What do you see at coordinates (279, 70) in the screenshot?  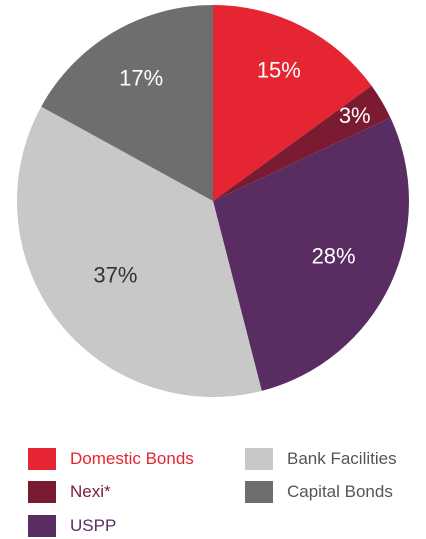 I see `slice-label-domestic-bonds: 15%` at bounding box center [279, 70].